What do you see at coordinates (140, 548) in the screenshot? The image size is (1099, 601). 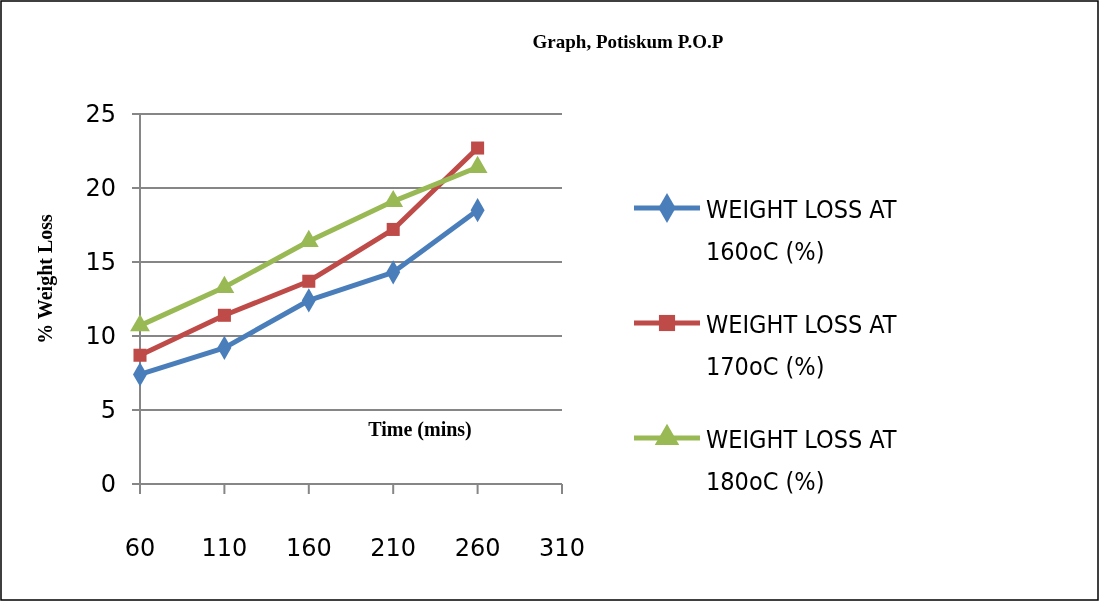 I see `x-tick-label: 60` at bounding box center [140, 548].